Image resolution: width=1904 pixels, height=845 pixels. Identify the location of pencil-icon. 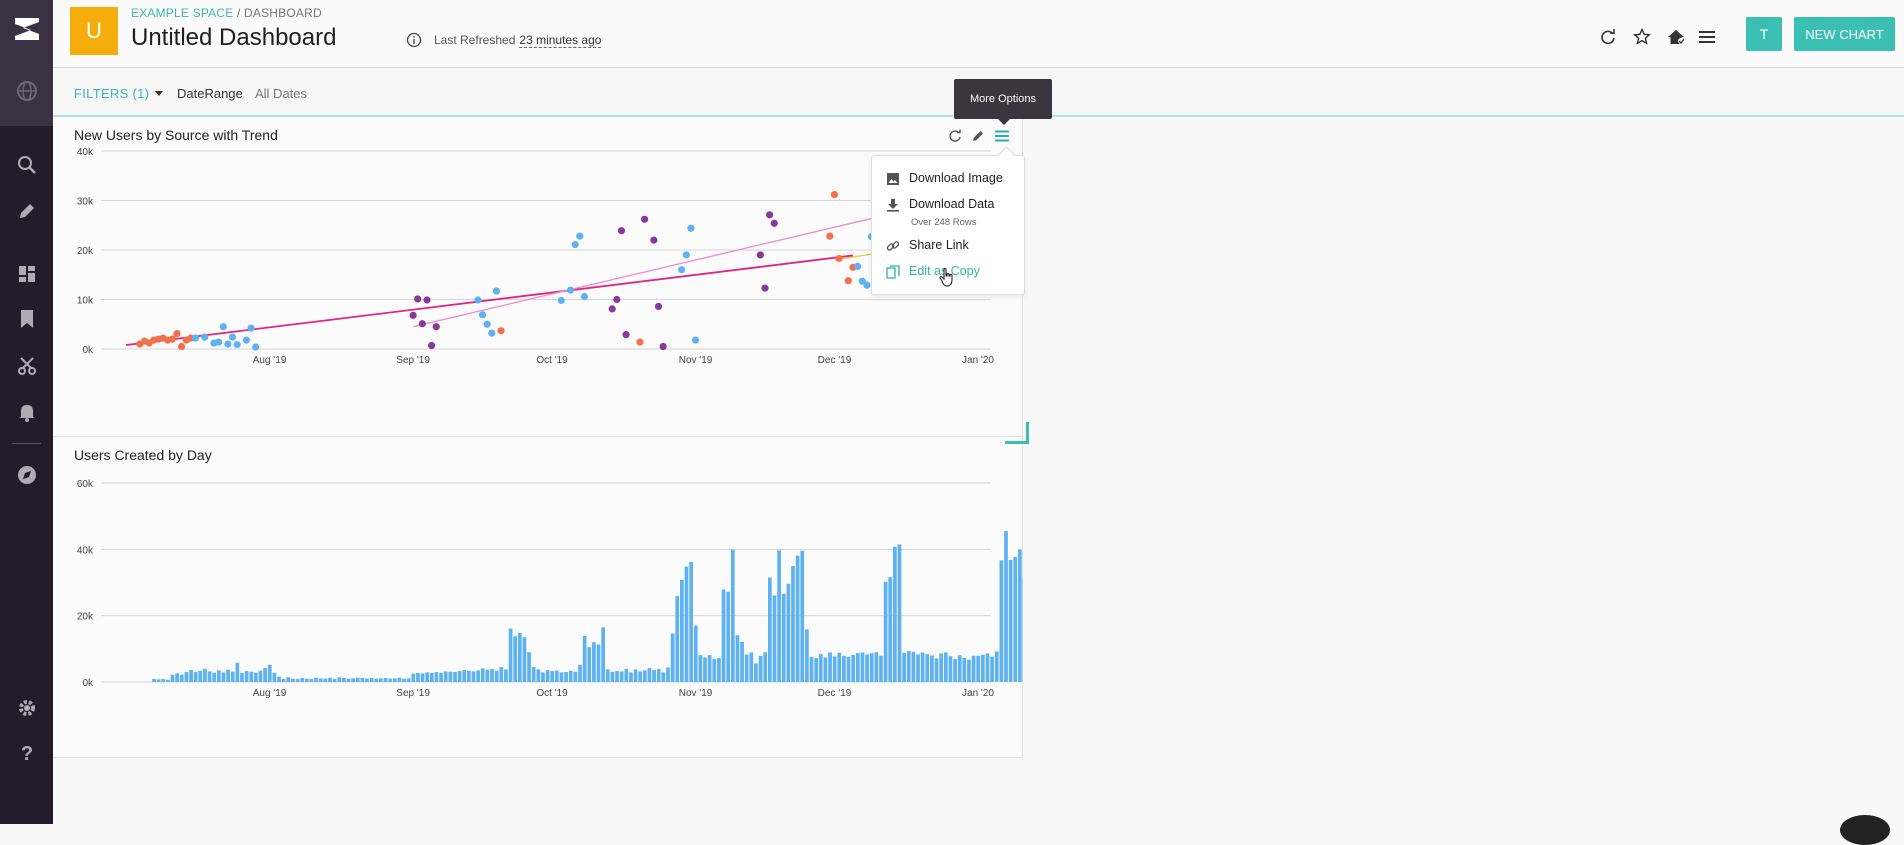
(26, 210).